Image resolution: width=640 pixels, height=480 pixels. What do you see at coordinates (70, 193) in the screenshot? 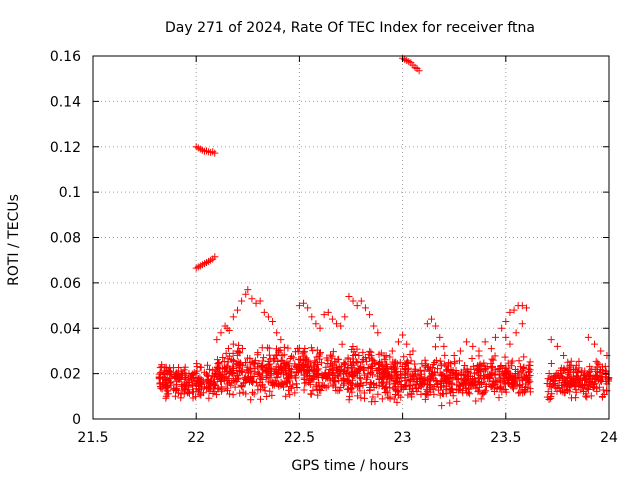
I see `y-tick-label: 0.1` at bounding box center [70, 193].